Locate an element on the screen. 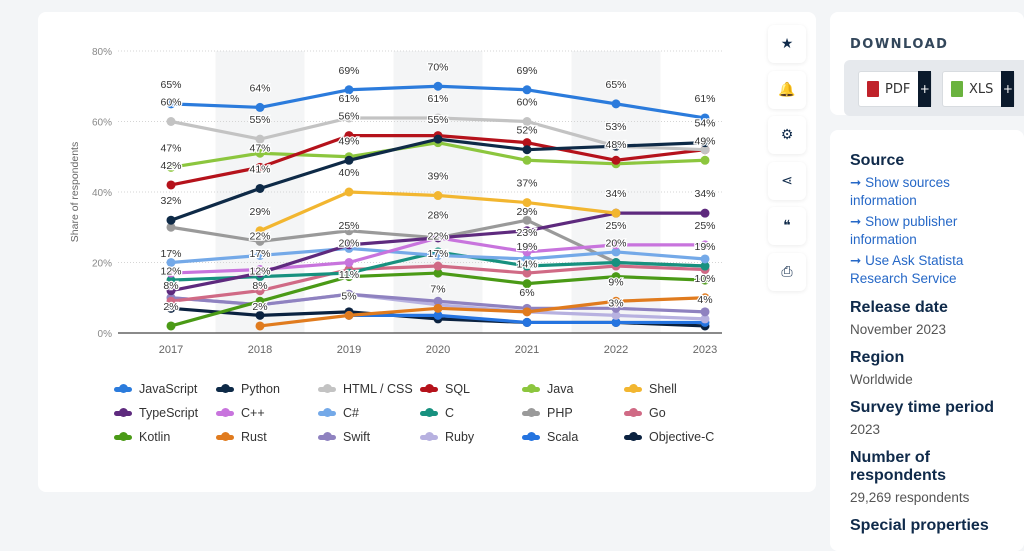 This screenshot has height=551, width=1024. data-label: 53% is located at coordinates (615, 127).